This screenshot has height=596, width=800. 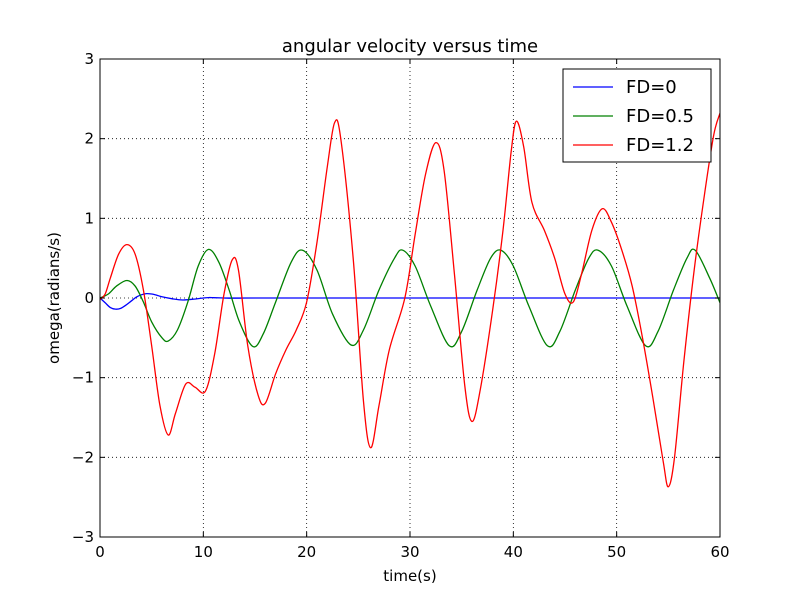 I want to click on x-tick-label: 40, so click(x=513, y=552).